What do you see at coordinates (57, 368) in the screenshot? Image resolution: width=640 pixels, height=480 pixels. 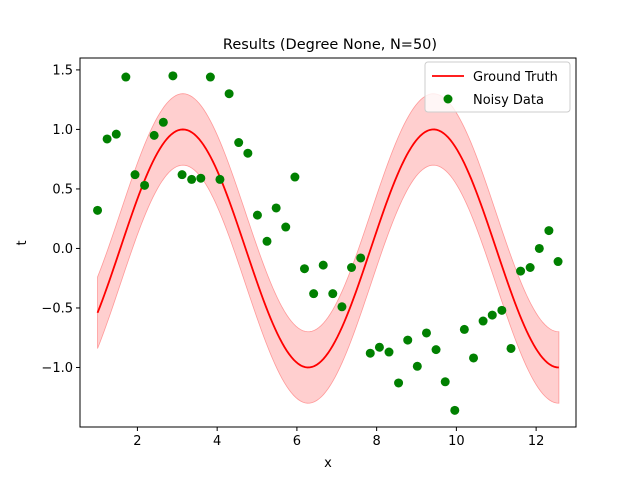 I see `y-tick-label: −1.0` at bounding box center [57, 368].